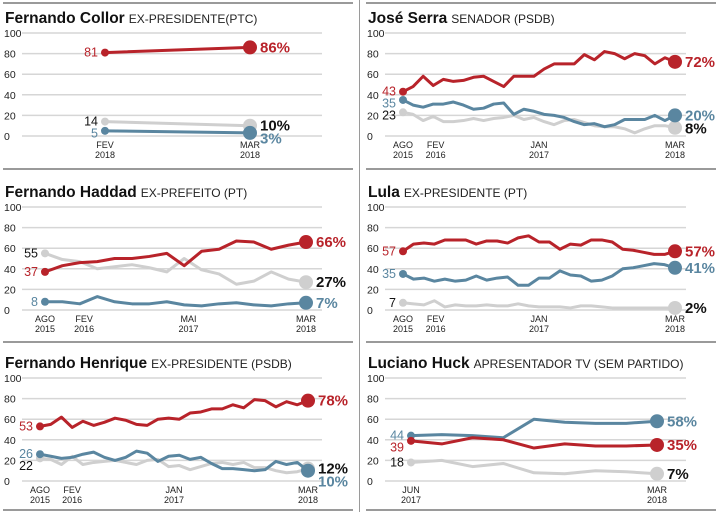 The height and width of the screenshot is (512, 719). I want to click on end-point-gray, so click(675, 127).